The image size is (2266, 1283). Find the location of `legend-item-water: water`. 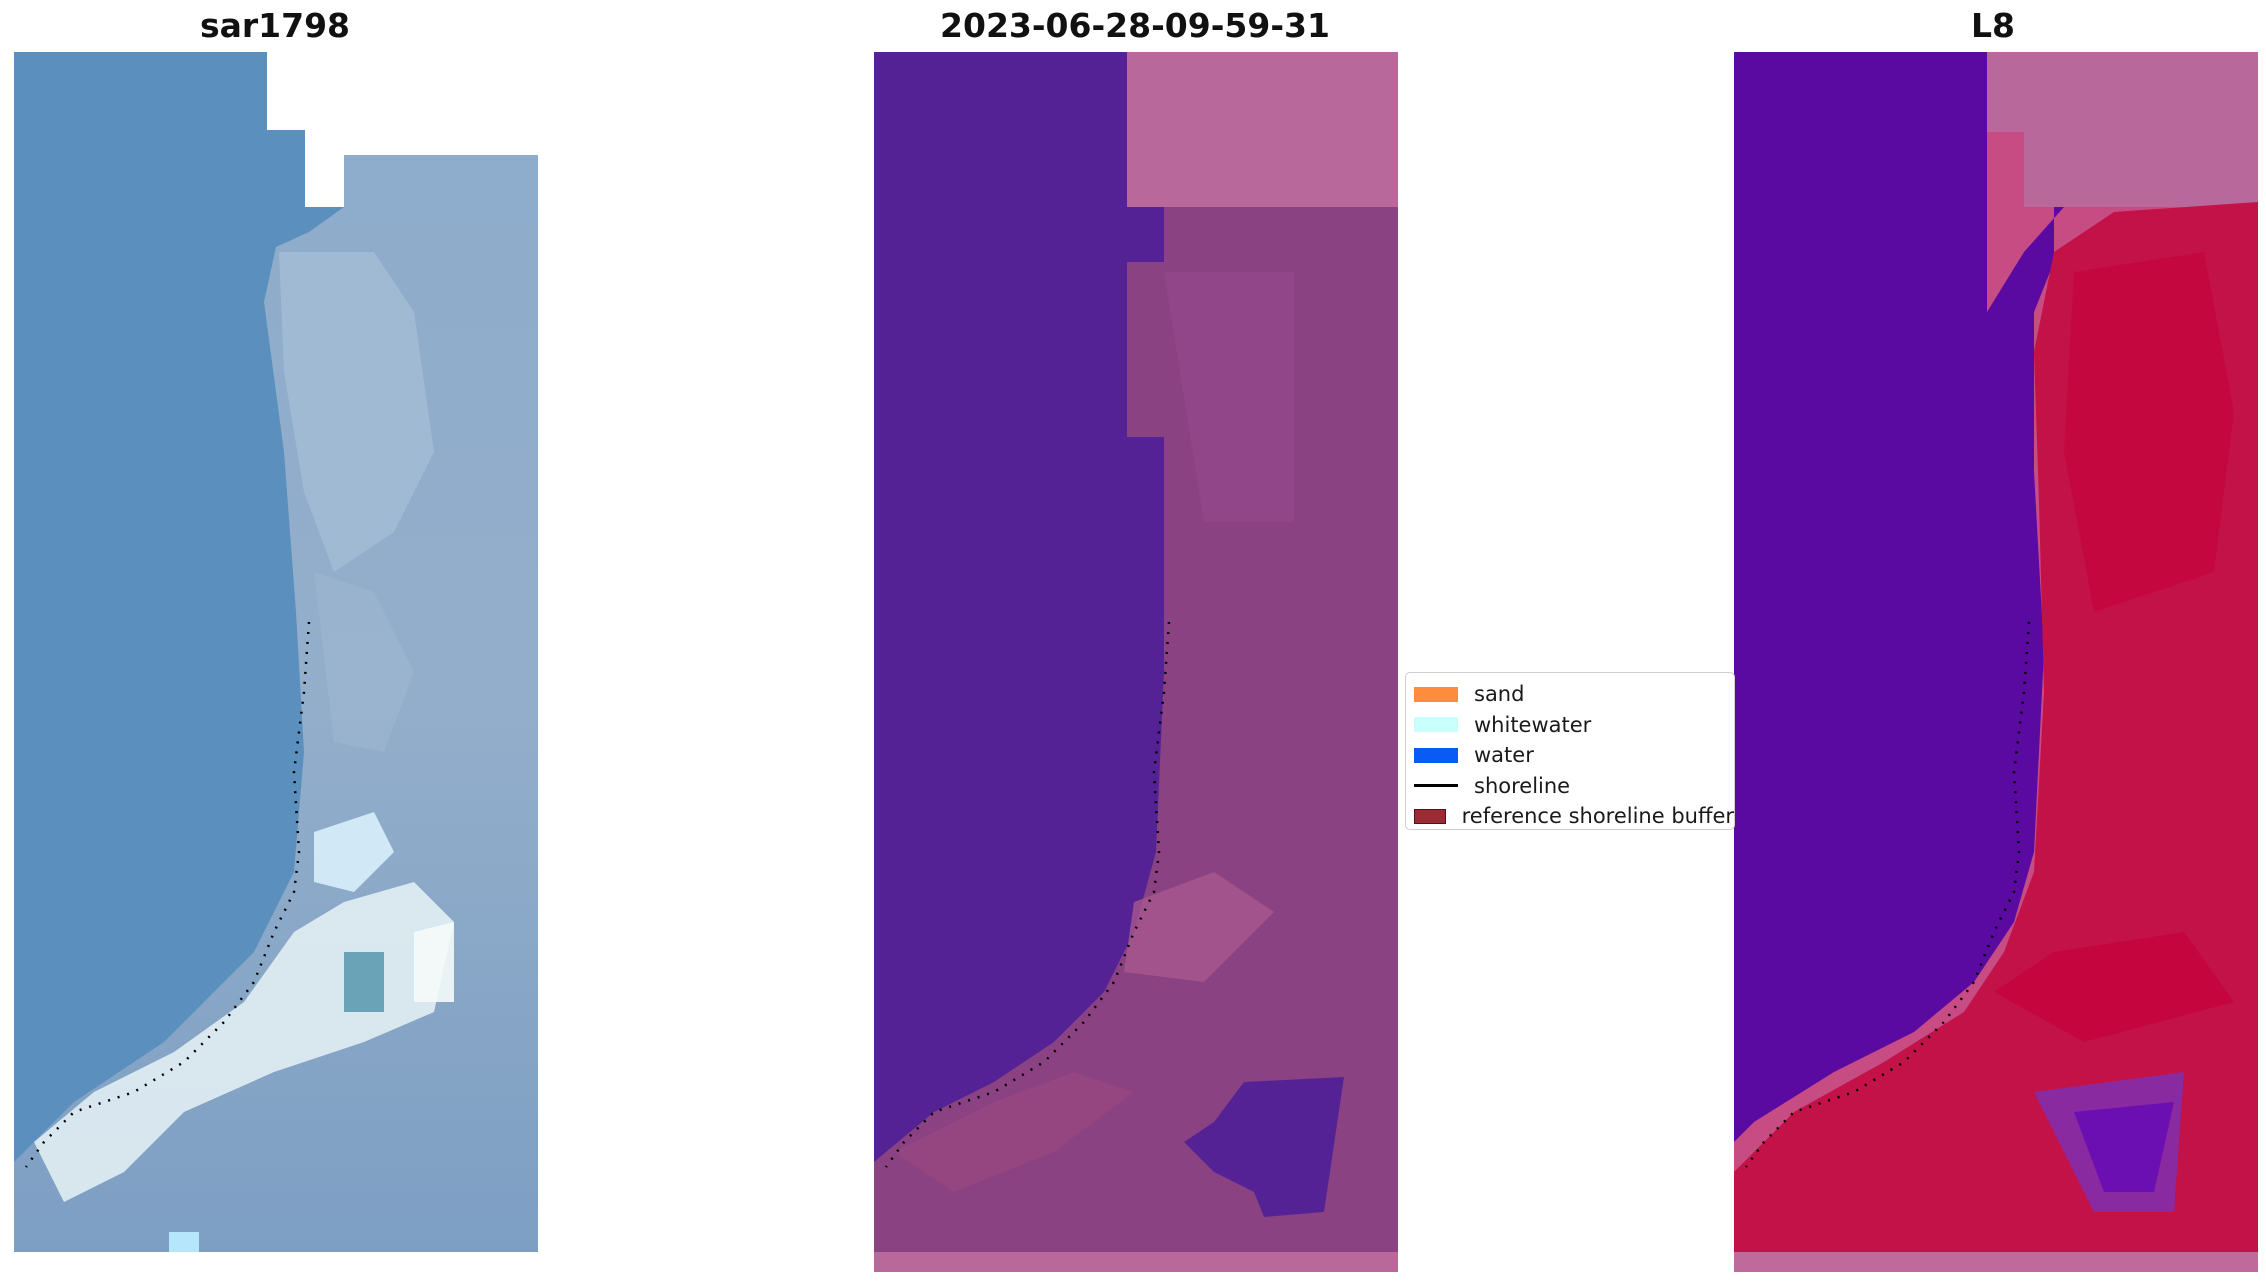

legend-item-water: water is located at coordinates (1574, 755).